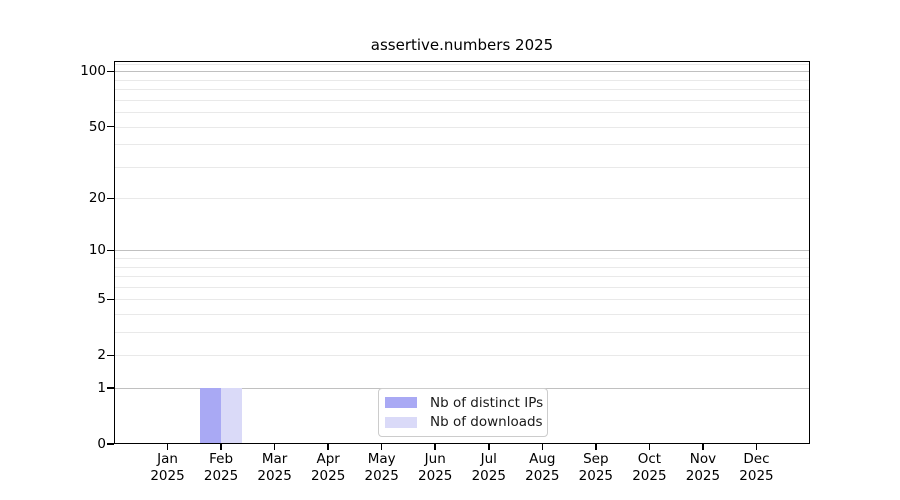 The width and height of the screenshot is (900, 500). I want to click on y-tick-label: 20, so click(97, 198).